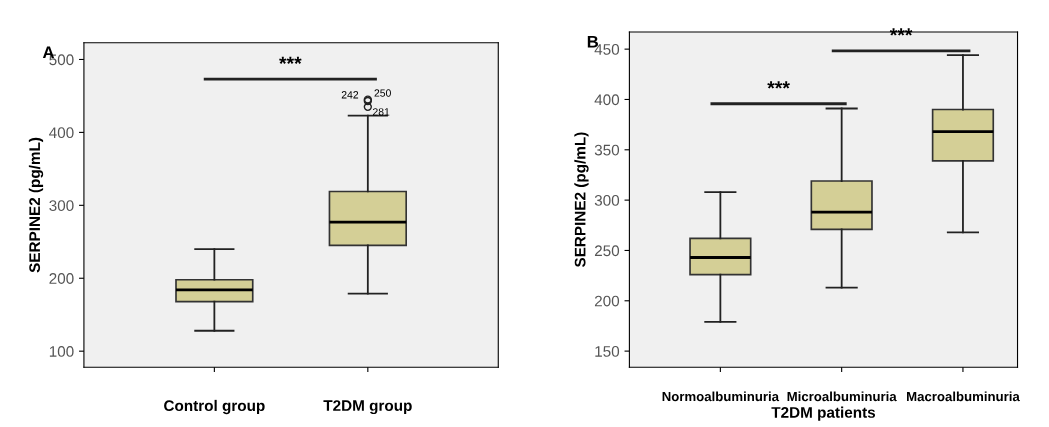 The image size is (1049, 427). I want to click on x-tick-label: Macroalbuminuria, so click(963, 396).